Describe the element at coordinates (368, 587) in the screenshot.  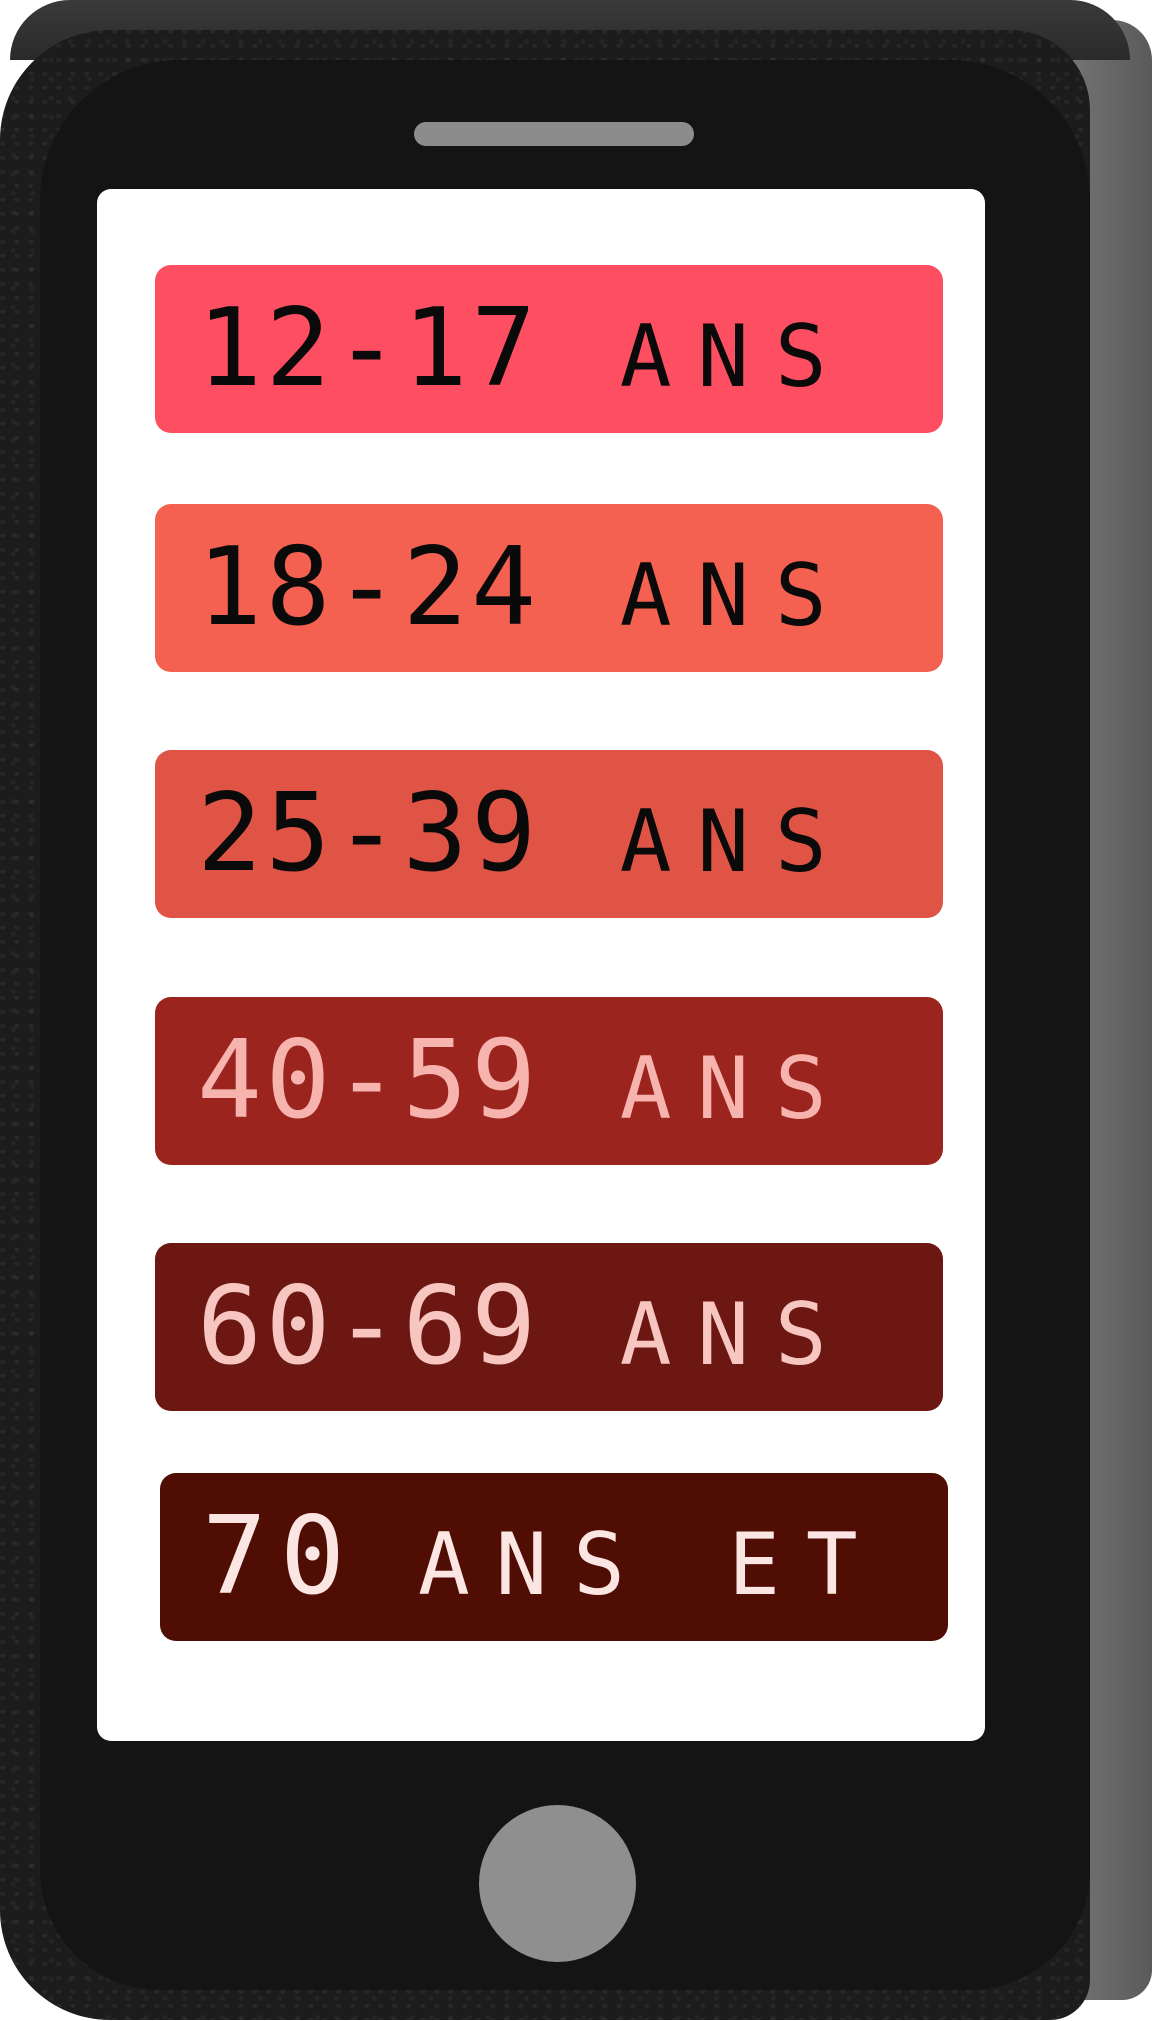
I see `age-range-label: 18-24` at that location.